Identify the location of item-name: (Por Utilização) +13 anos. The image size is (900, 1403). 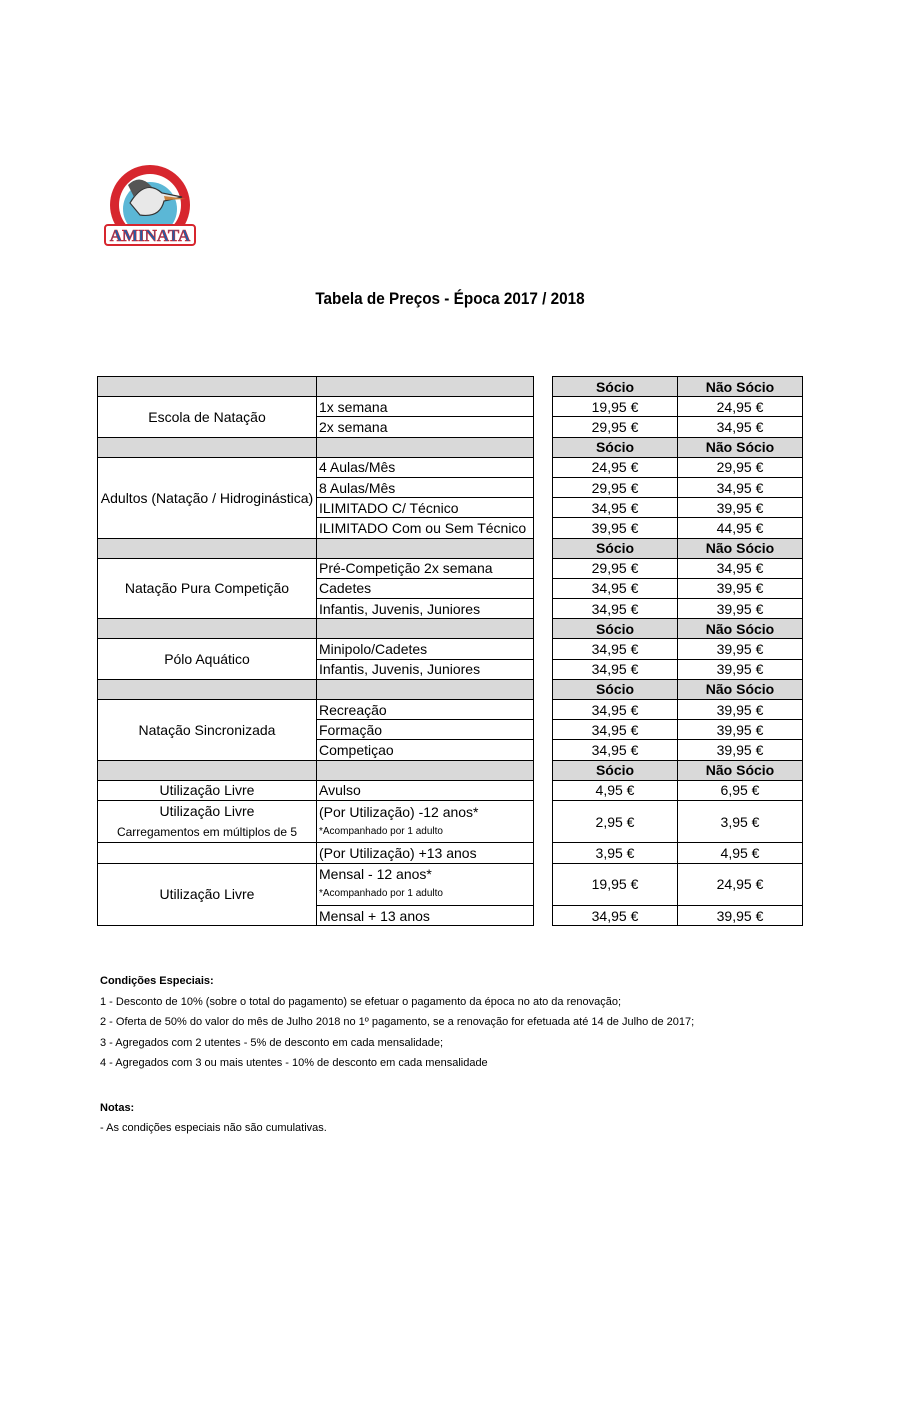
(425, 853).